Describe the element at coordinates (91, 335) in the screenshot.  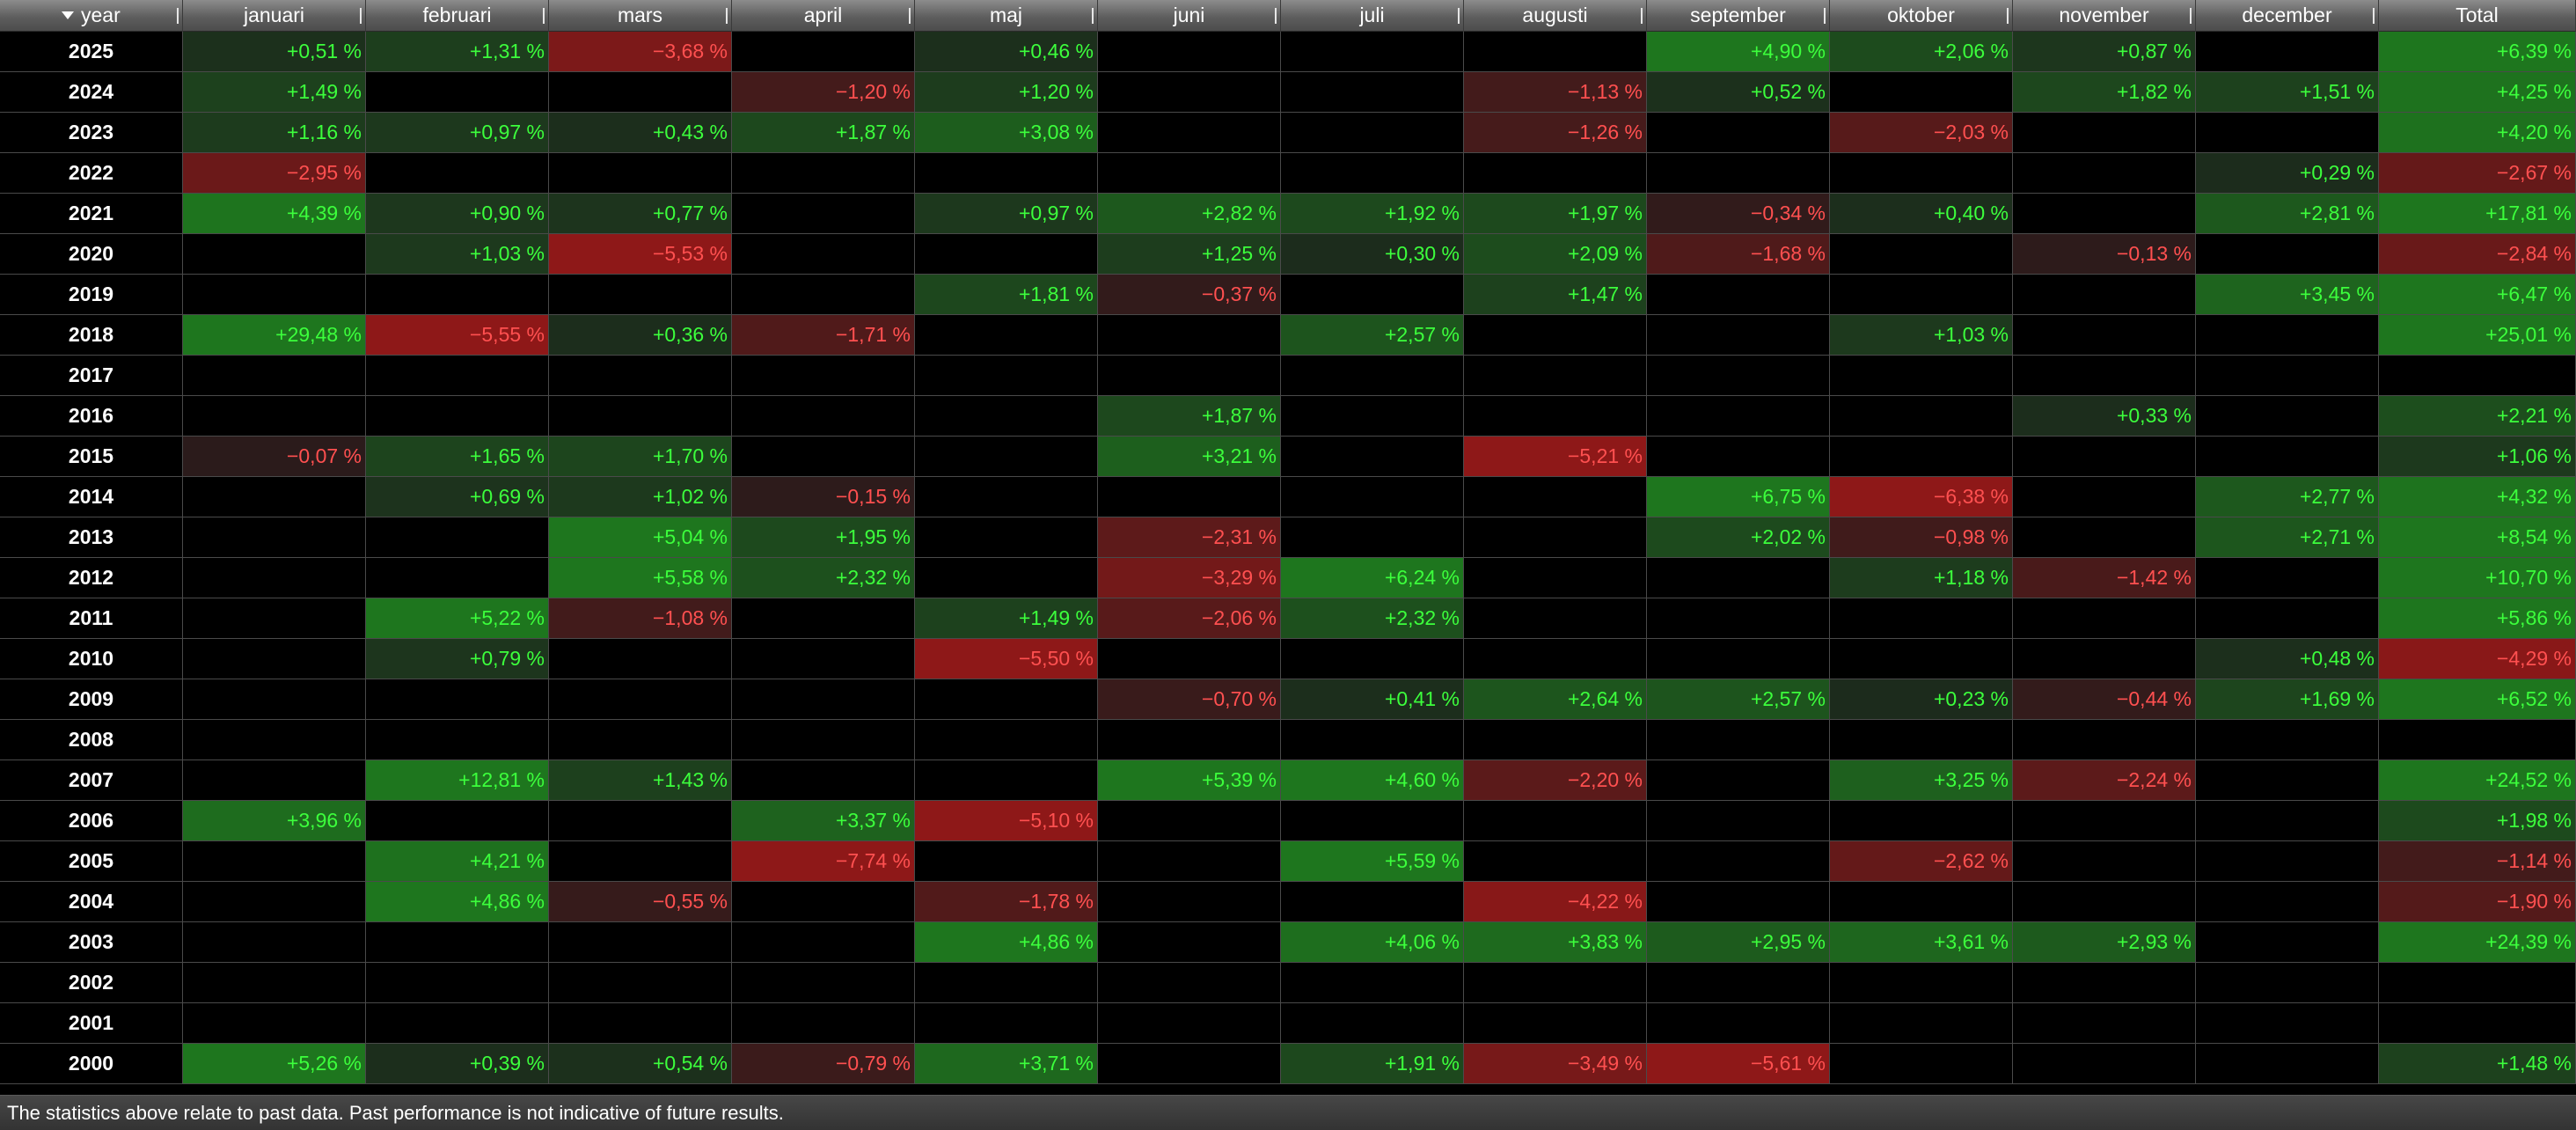
I see `row-year-label: 2018` at that location.